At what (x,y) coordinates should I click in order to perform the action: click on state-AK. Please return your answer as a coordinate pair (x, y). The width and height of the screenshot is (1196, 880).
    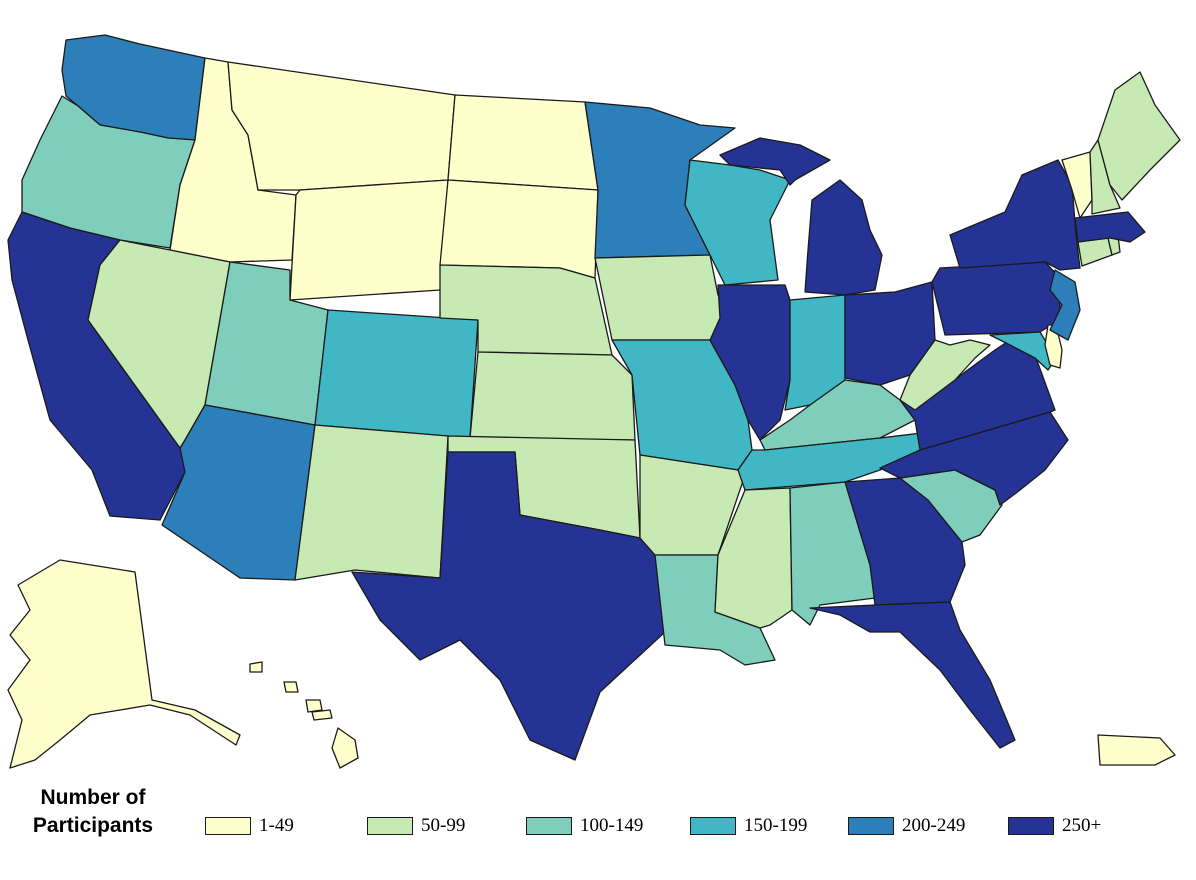
    Looking at the image, I should click on (124, 664).